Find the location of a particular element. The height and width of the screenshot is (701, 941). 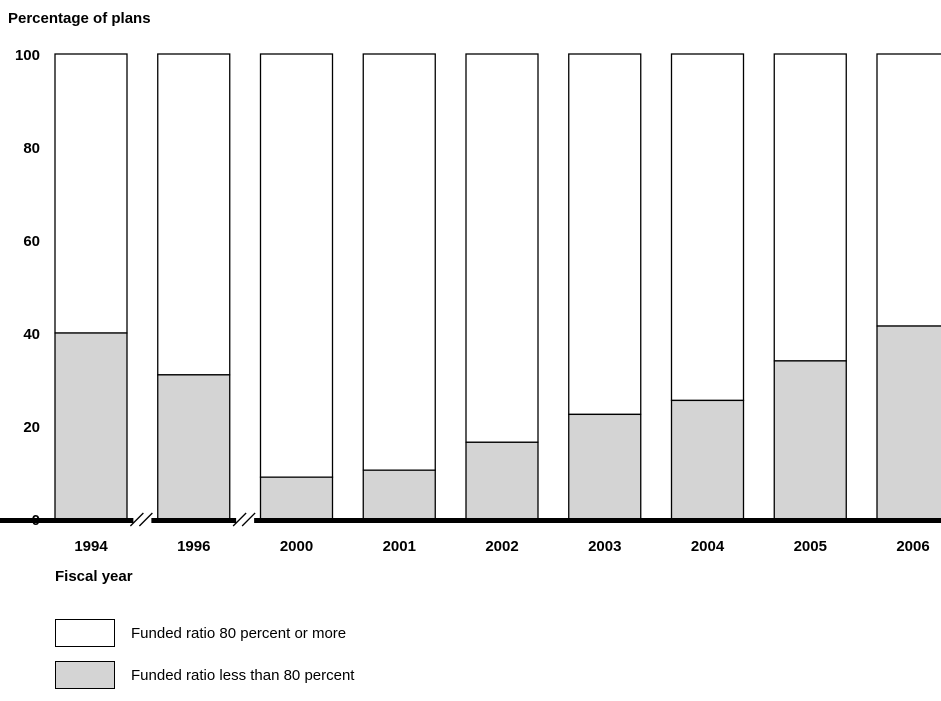

axis-break-gap-1996 is located at coordinates (245, 520).